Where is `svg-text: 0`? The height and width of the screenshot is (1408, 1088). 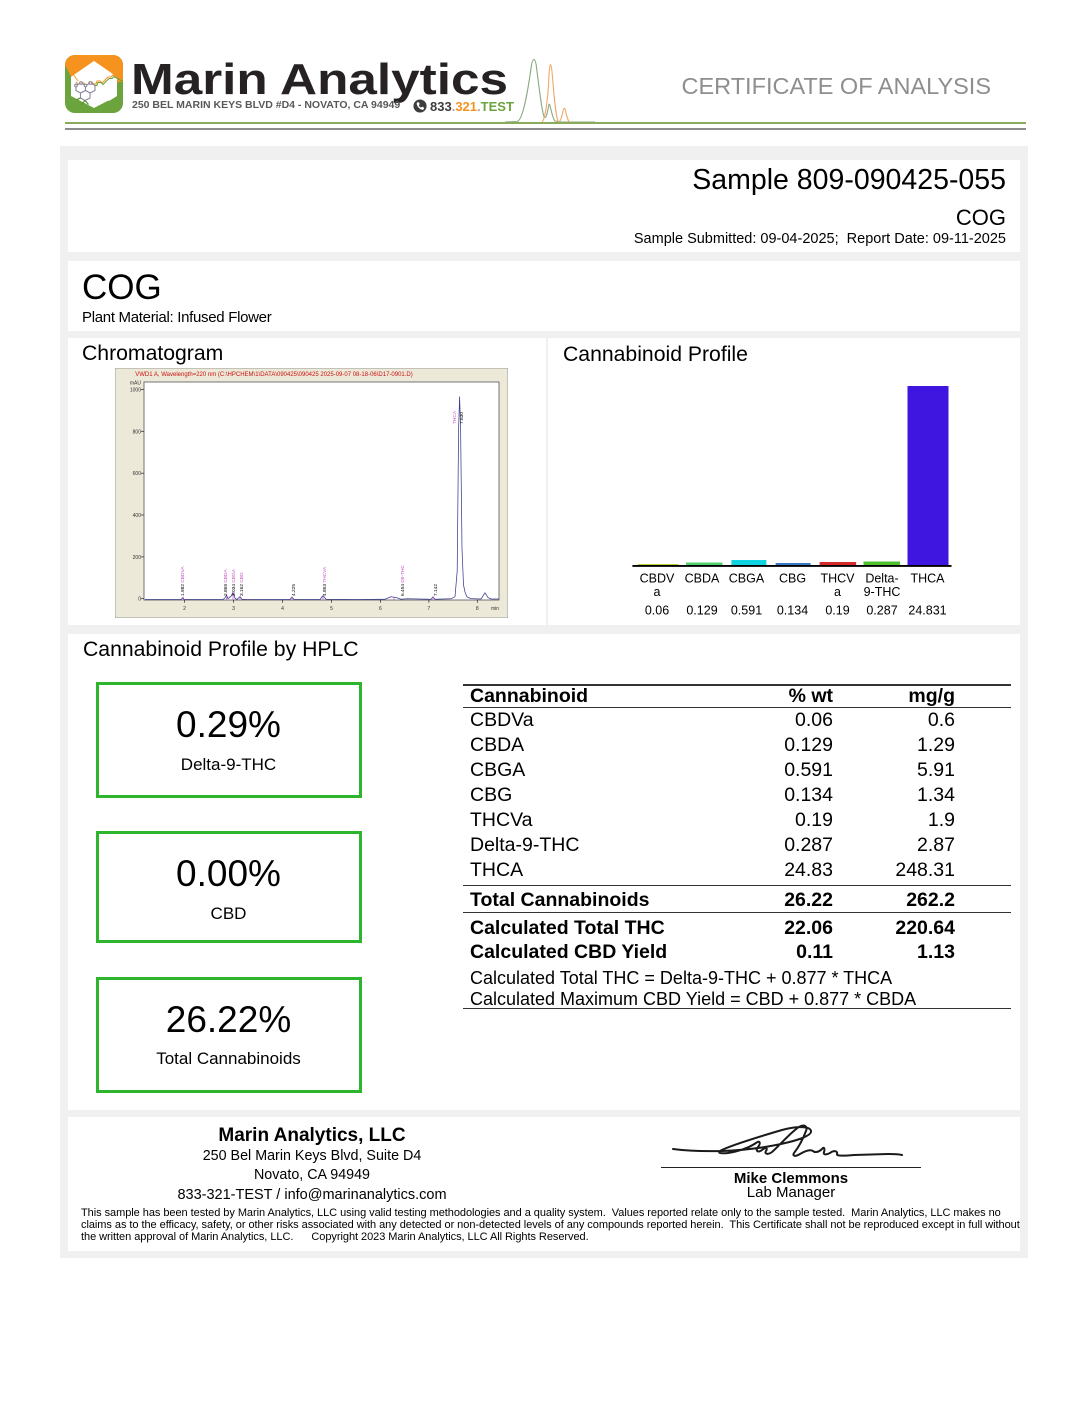 svg-text: 0 is located at coordinates (139, 600).